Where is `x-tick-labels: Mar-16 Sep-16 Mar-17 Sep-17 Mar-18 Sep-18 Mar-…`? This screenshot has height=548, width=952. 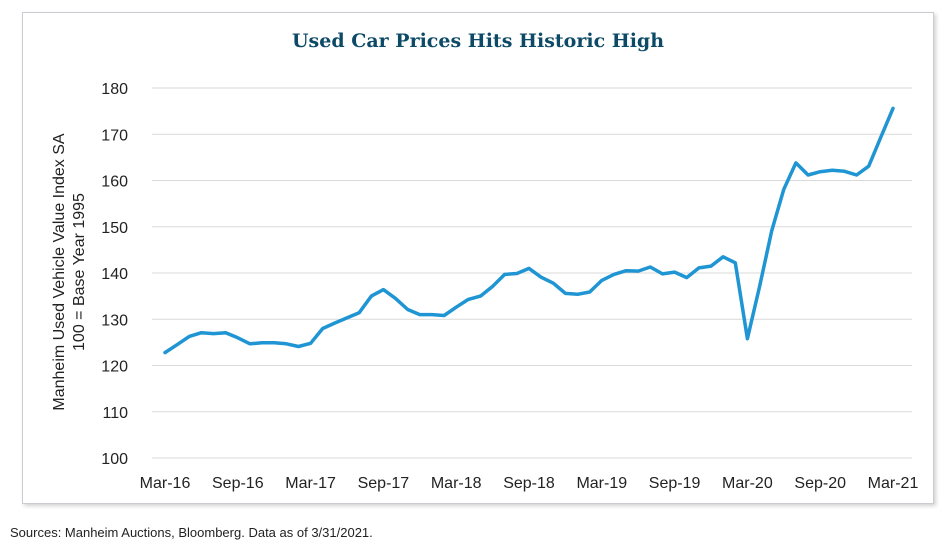 x-tick-labels: Mar-16 Sep-16 Mar-17 Sep-17 Mar-18 Sep-18 Mar-… is located at coordinates (529, 483).